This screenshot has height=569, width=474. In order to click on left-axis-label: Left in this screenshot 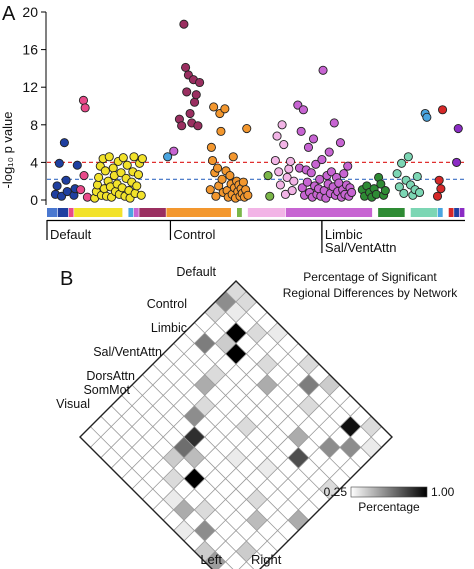, I will do `click(211, 559)`.